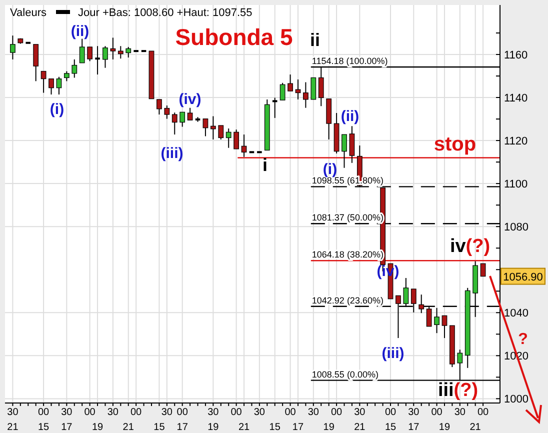 This screenshot has height=433, width=548. I want to click on y-tick-label: 1120, so click(516, 142).